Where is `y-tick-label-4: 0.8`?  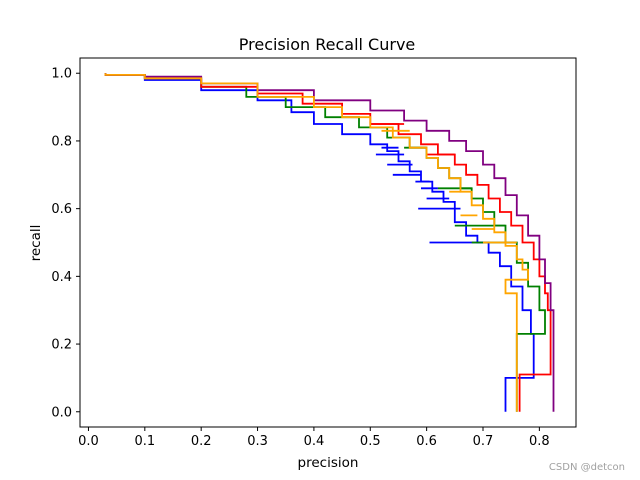 y-tick-label-4: 0.8 is located at coordinates (61, 141).